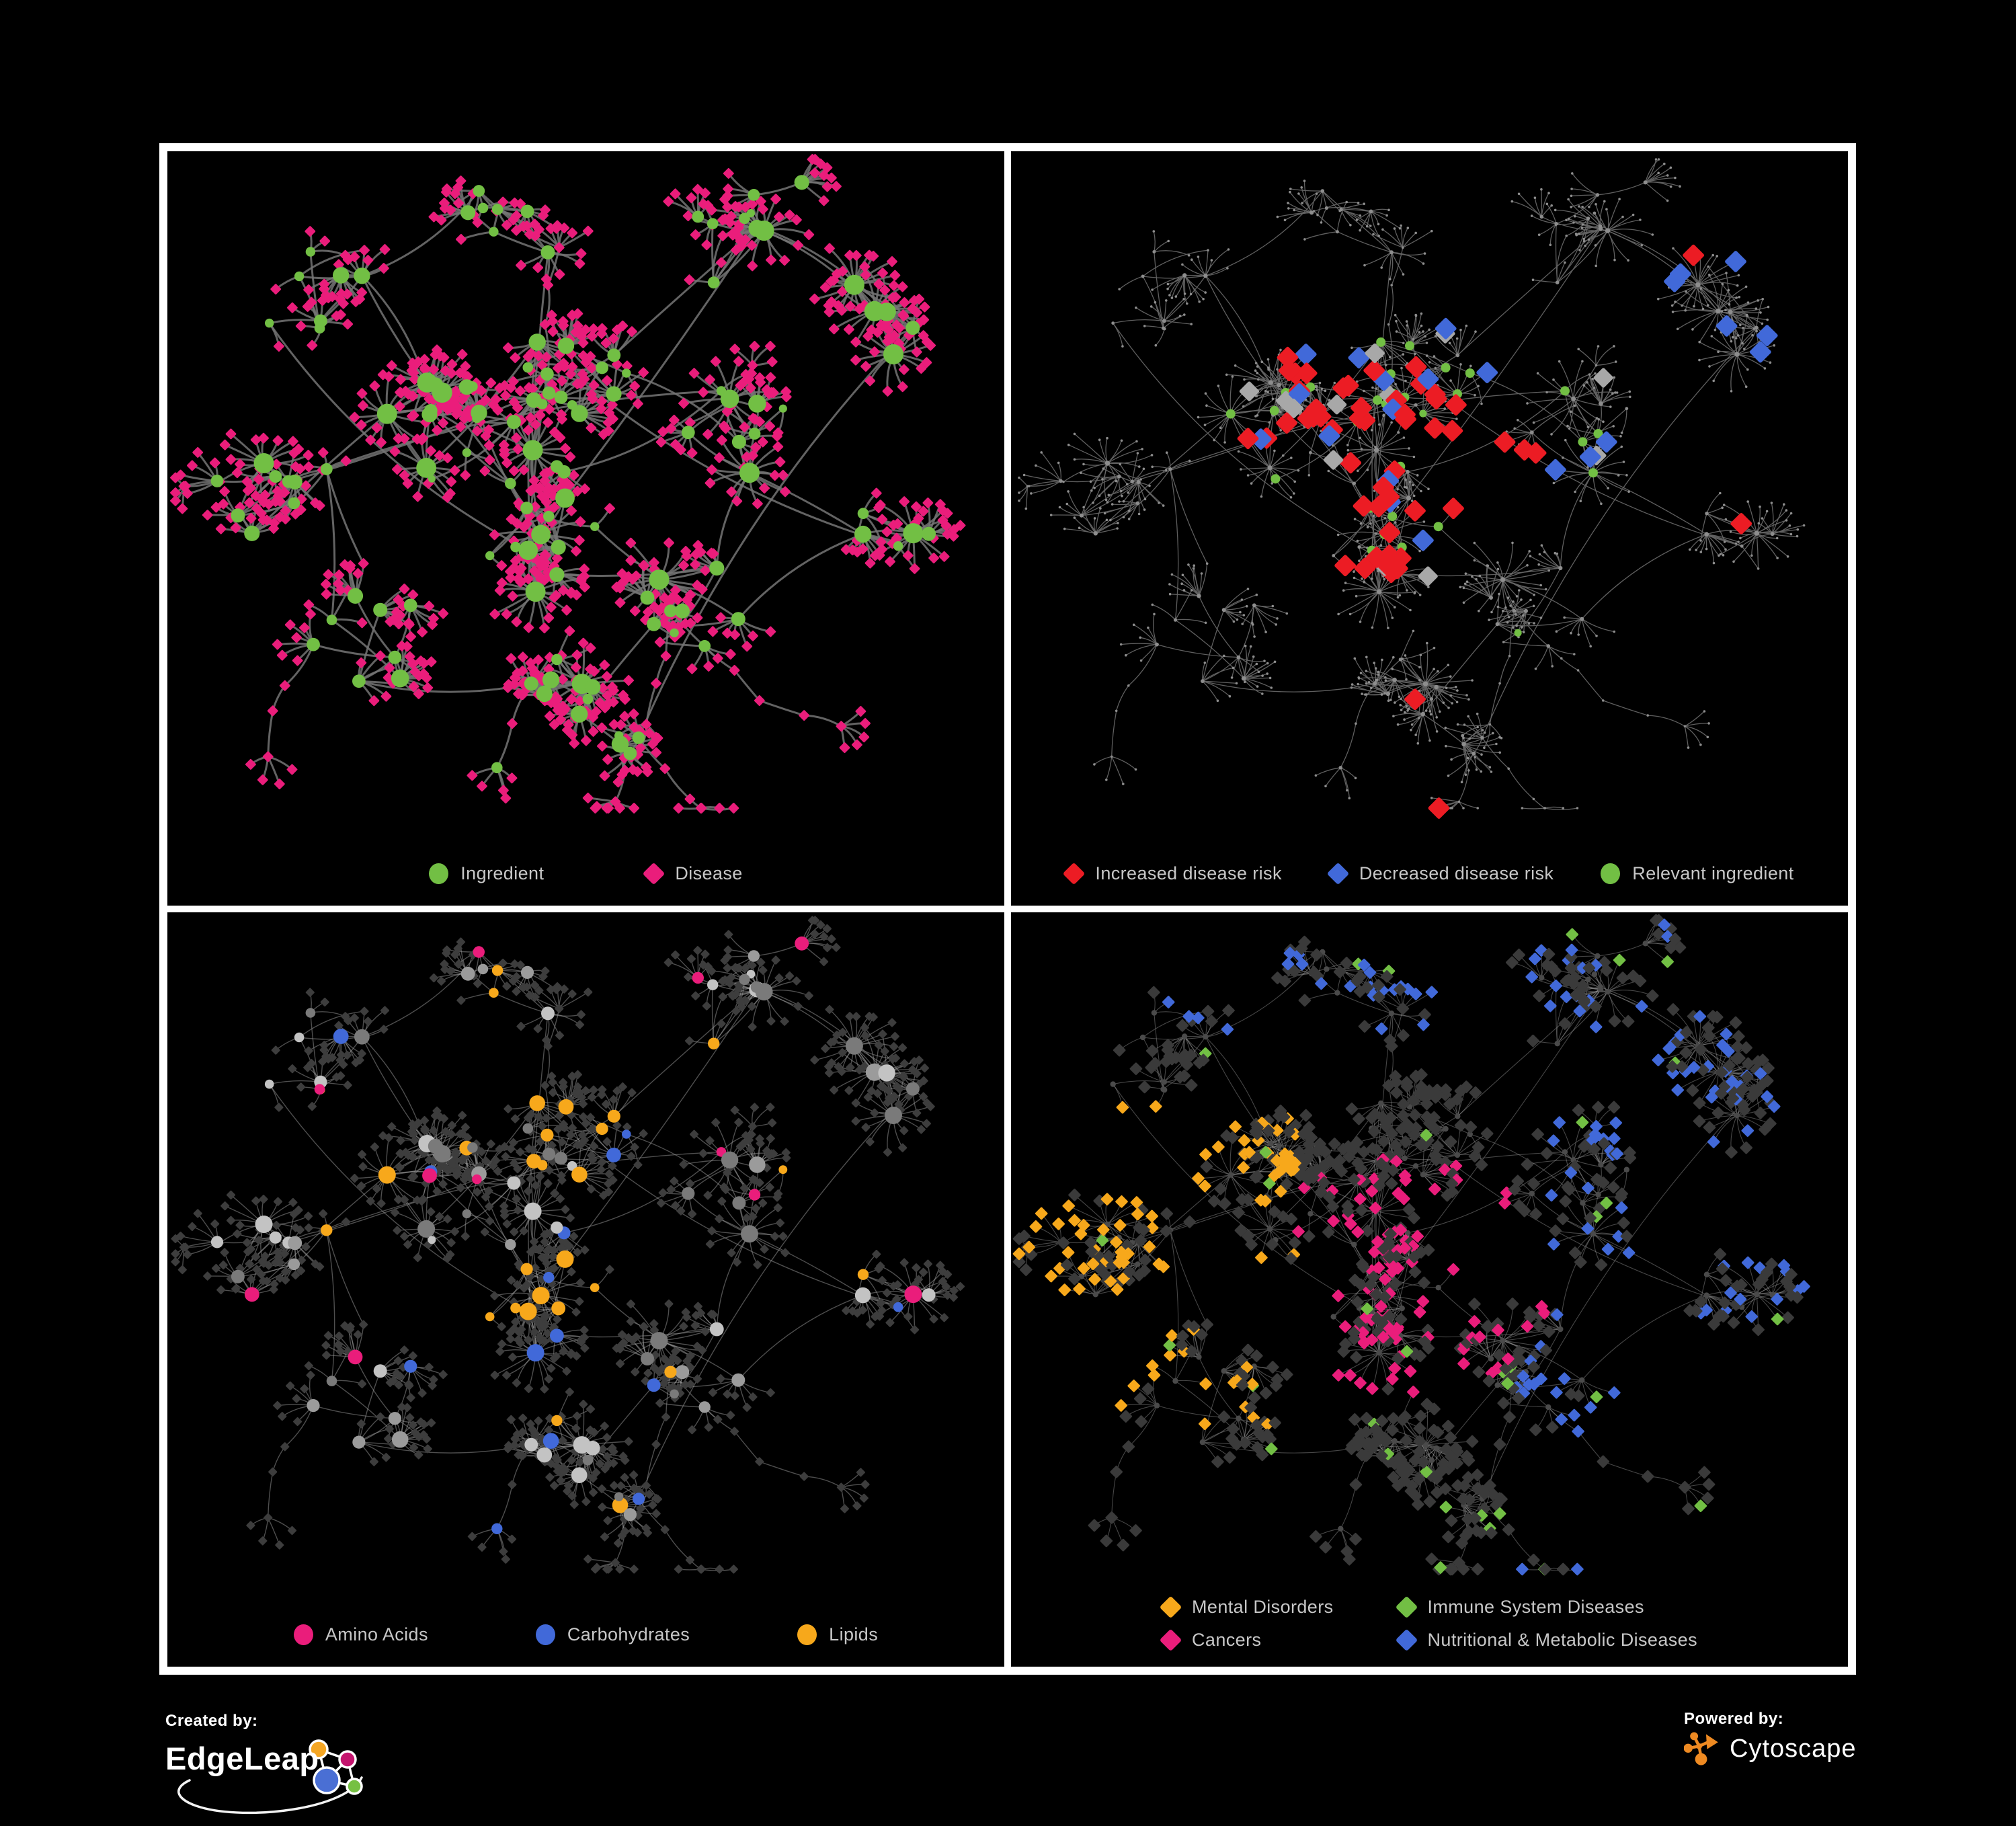  I want to click on legend-item-ingredient: Ingredient, so click(486, 874).